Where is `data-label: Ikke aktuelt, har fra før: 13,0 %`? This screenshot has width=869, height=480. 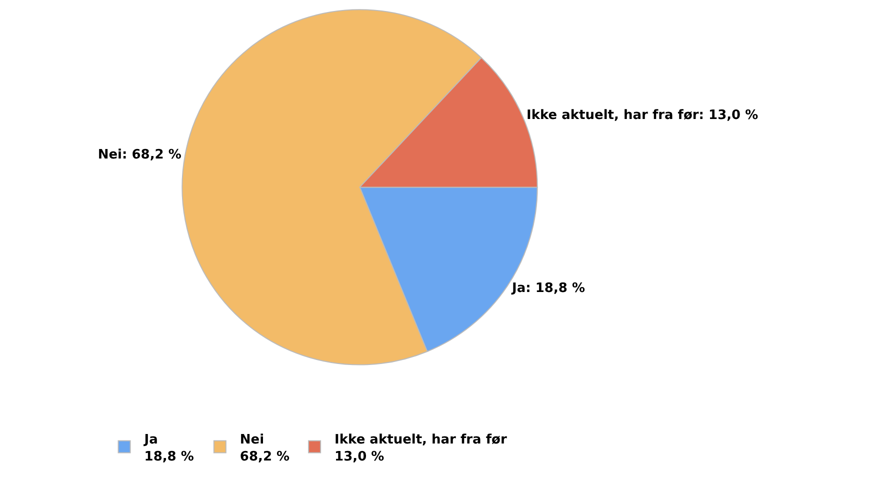
data-label: Ikke aktuelt, har fra før: 13,0 % is located at coordinates (642, 115).